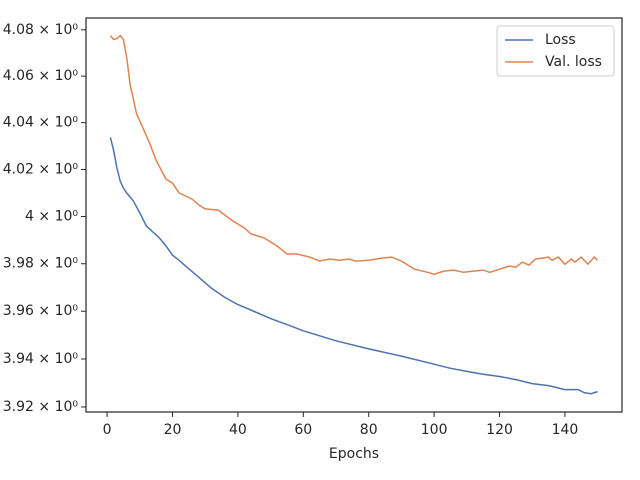 The height and width of the screenshot is (480, 640). I want to click on x-tick-label: 40, so click(238, 430).